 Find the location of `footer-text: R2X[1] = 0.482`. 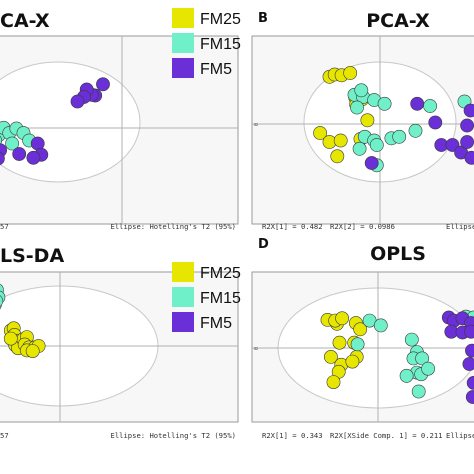

footer-text: R2X[1] = 0.482 is located at coordinates (292, 226).